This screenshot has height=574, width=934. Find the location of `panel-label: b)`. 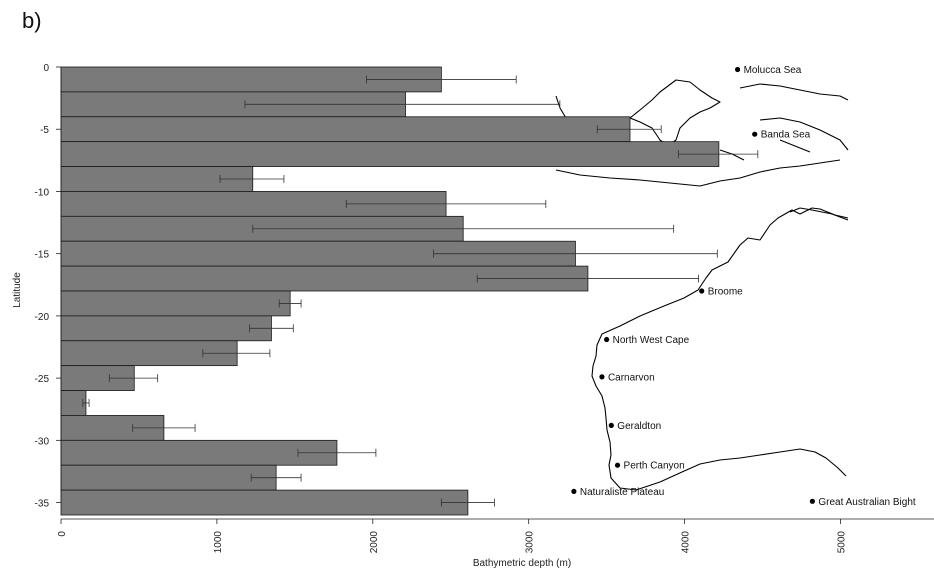

panel-label: b) is located at coordinates (32, 20).